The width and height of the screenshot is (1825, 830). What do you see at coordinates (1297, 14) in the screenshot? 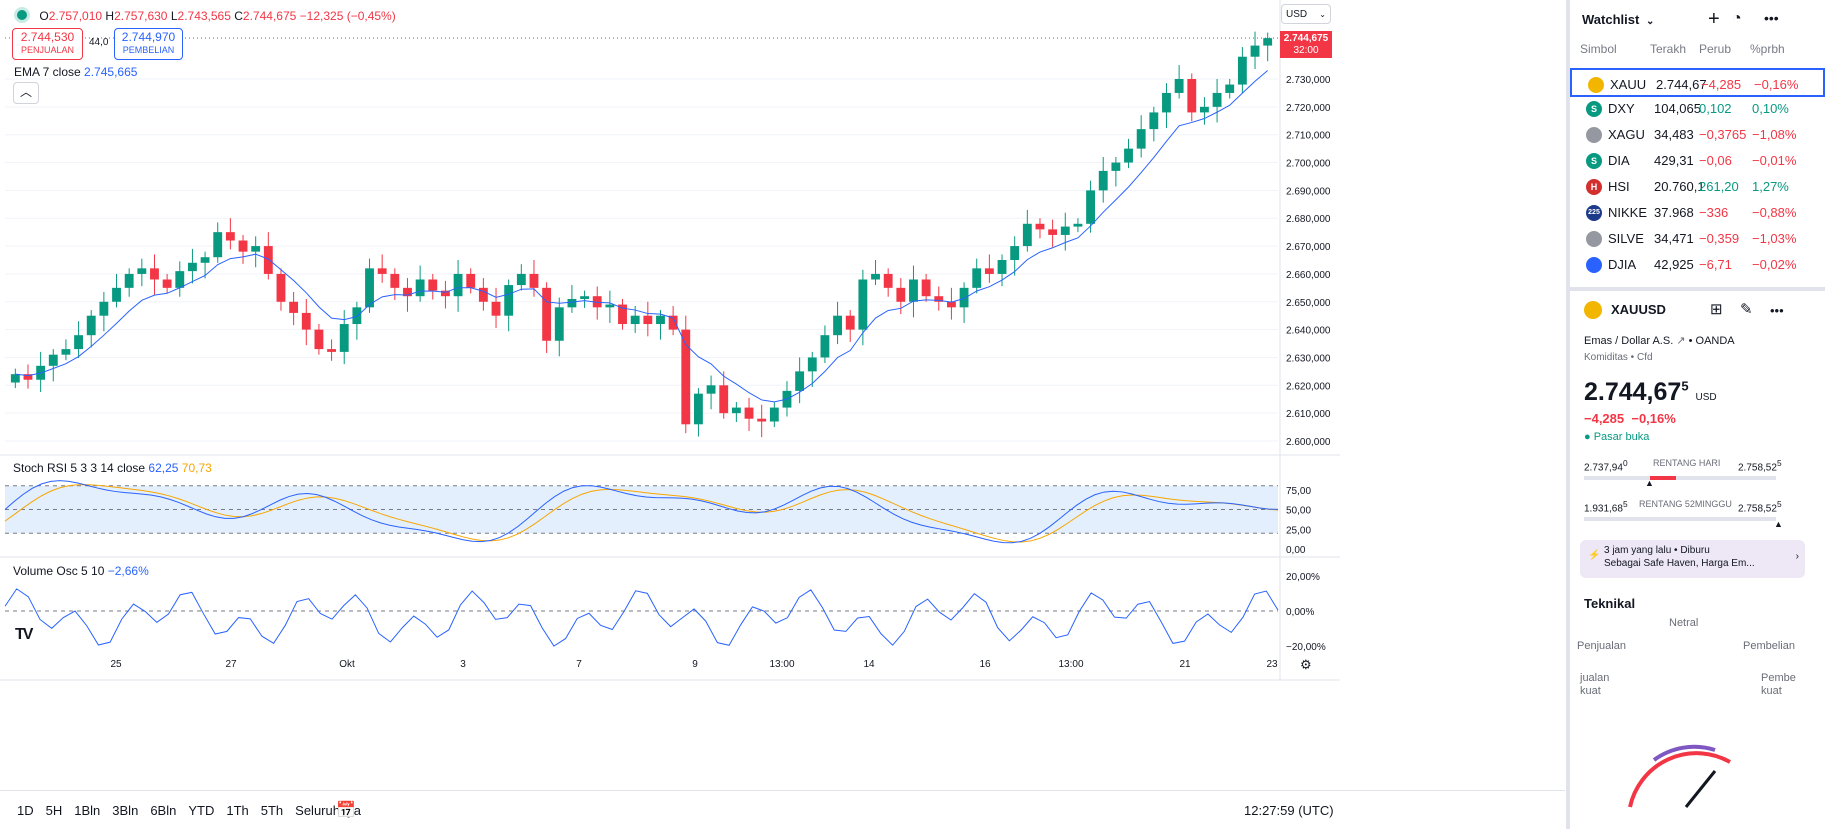
I see `currency-value: USD` at bounding box center [1297, 14].